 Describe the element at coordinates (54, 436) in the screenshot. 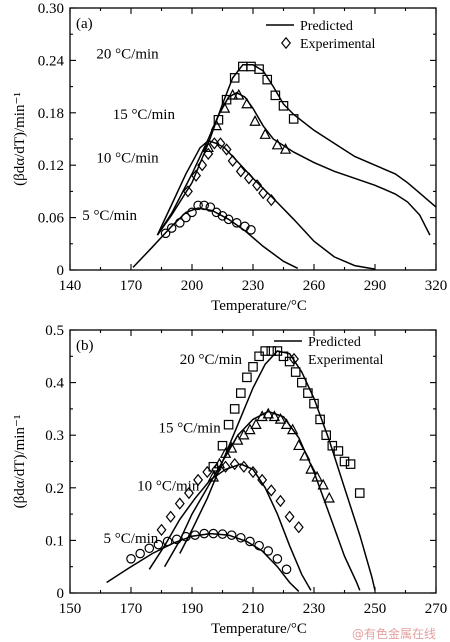

I see `y-tick-label: 0.3` at that location.